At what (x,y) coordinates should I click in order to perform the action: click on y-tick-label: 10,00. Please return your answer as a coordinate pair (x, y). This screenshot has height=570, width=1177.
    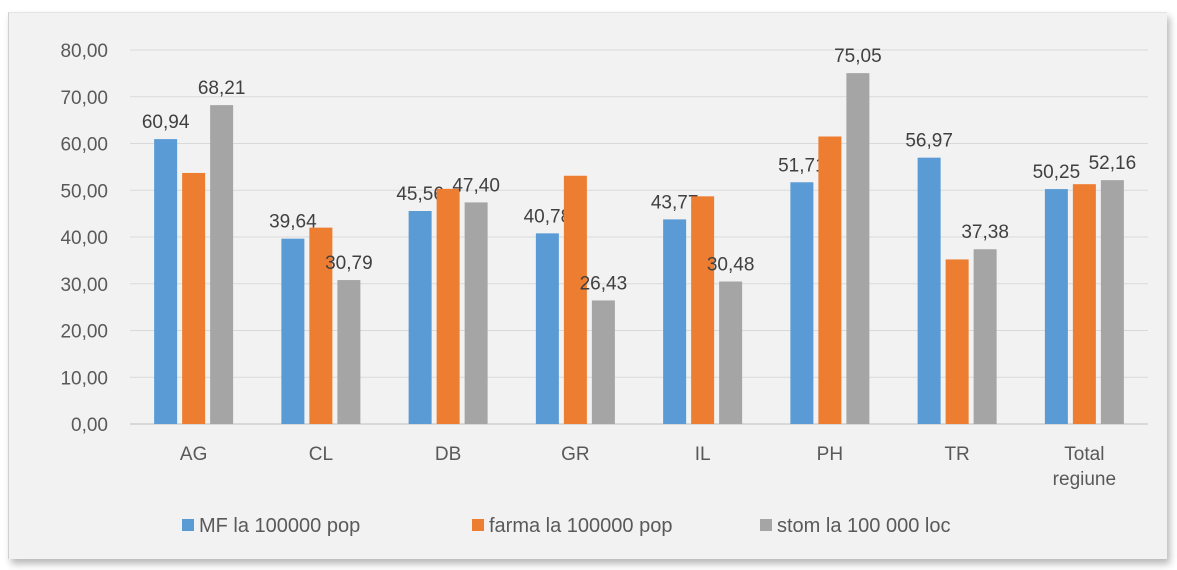
    Looking at the image, I should click on (84, 378).